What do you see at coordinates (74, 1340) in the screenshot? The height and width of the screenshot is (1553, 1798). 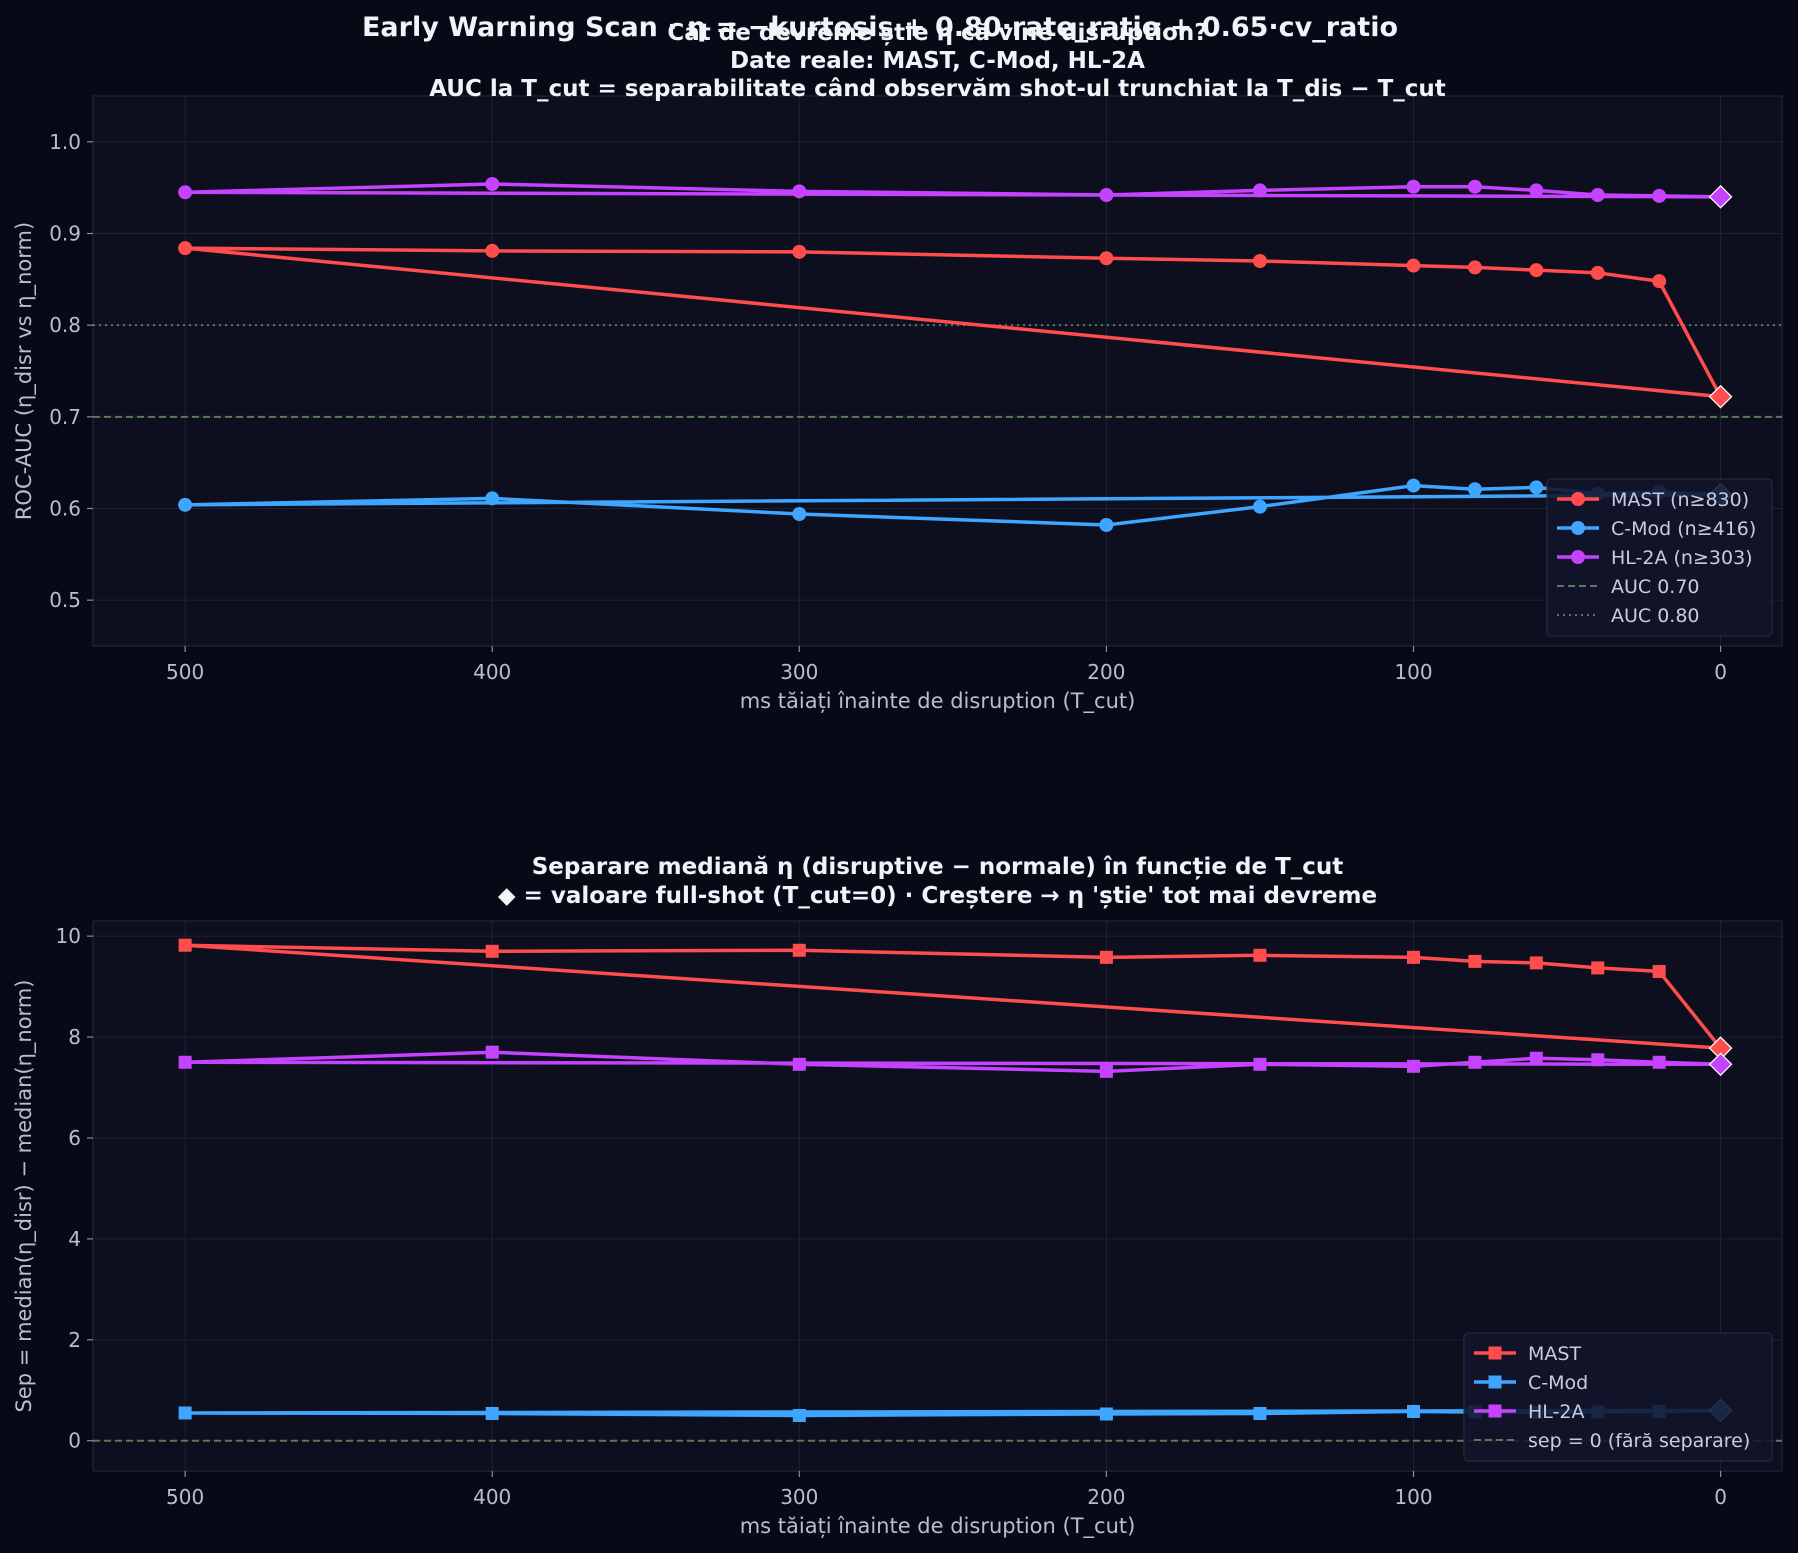 I see `y-tick-label: 2` at bounding box center [74, 1340].